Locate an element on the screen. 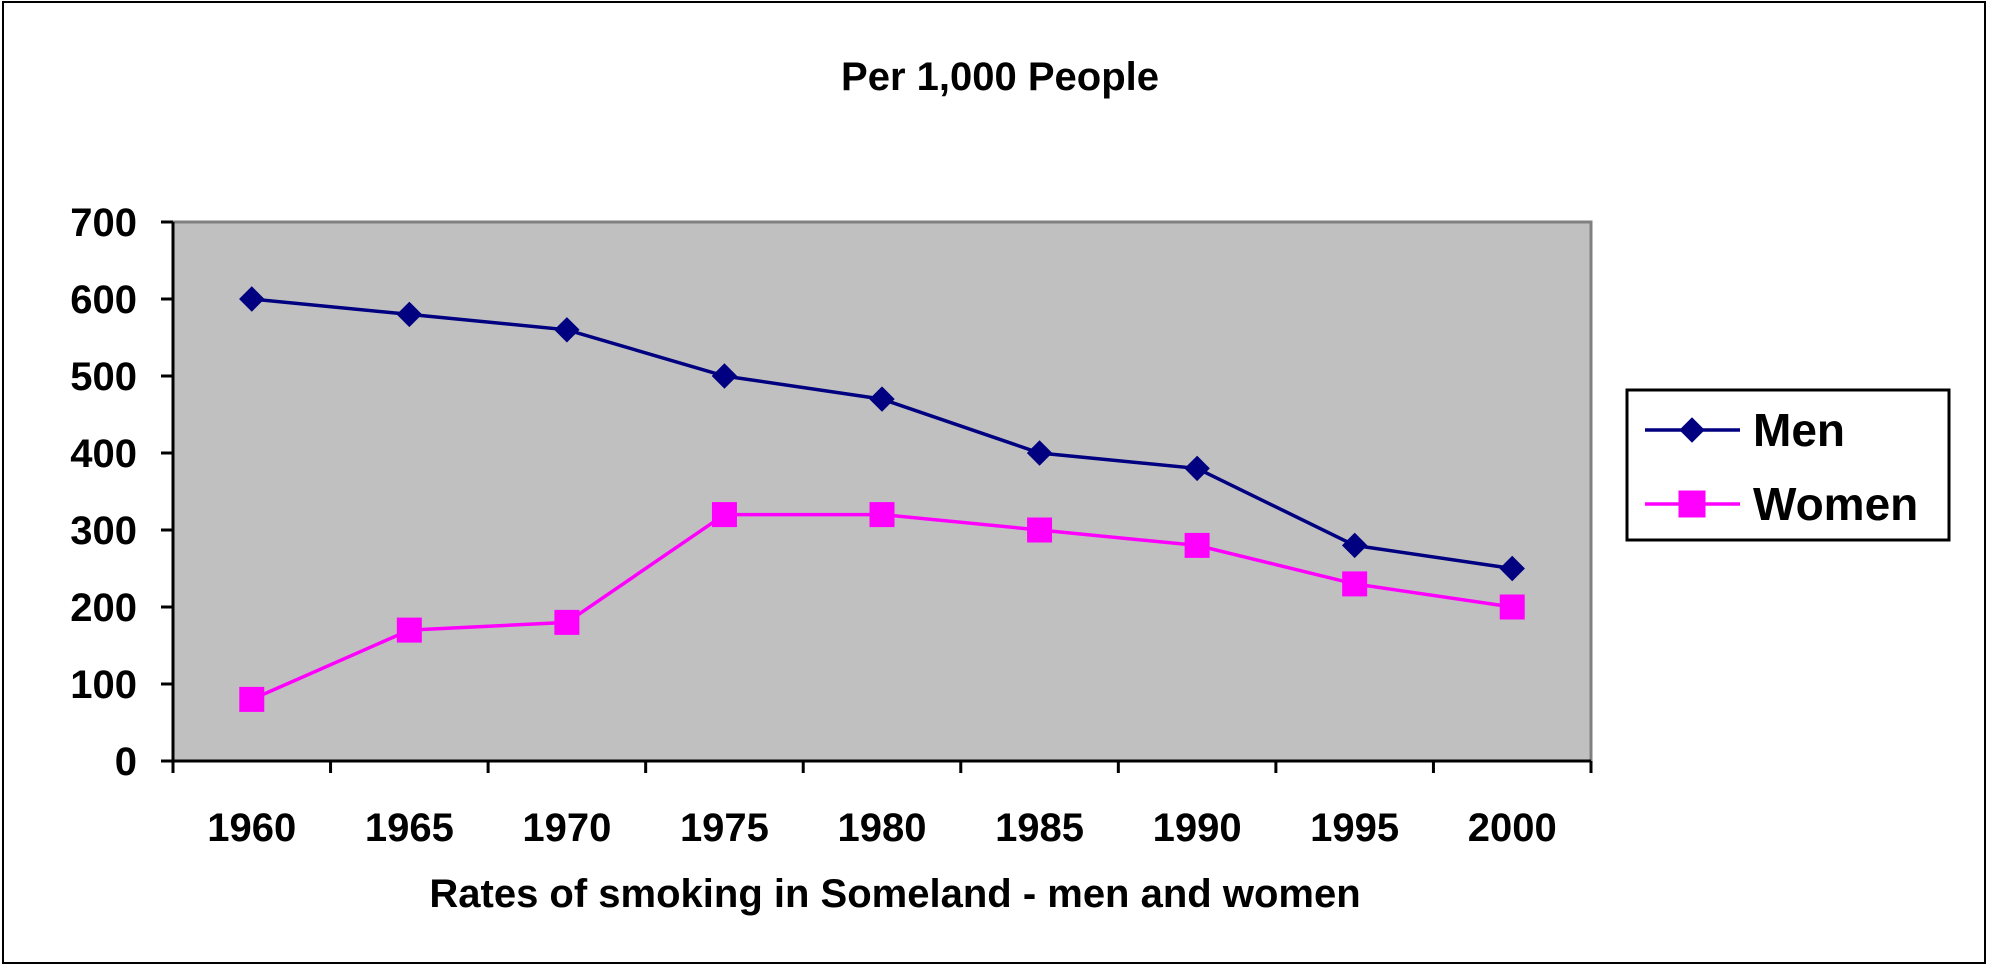  y-tick-label: 700 is located at coordinates (103, 223).